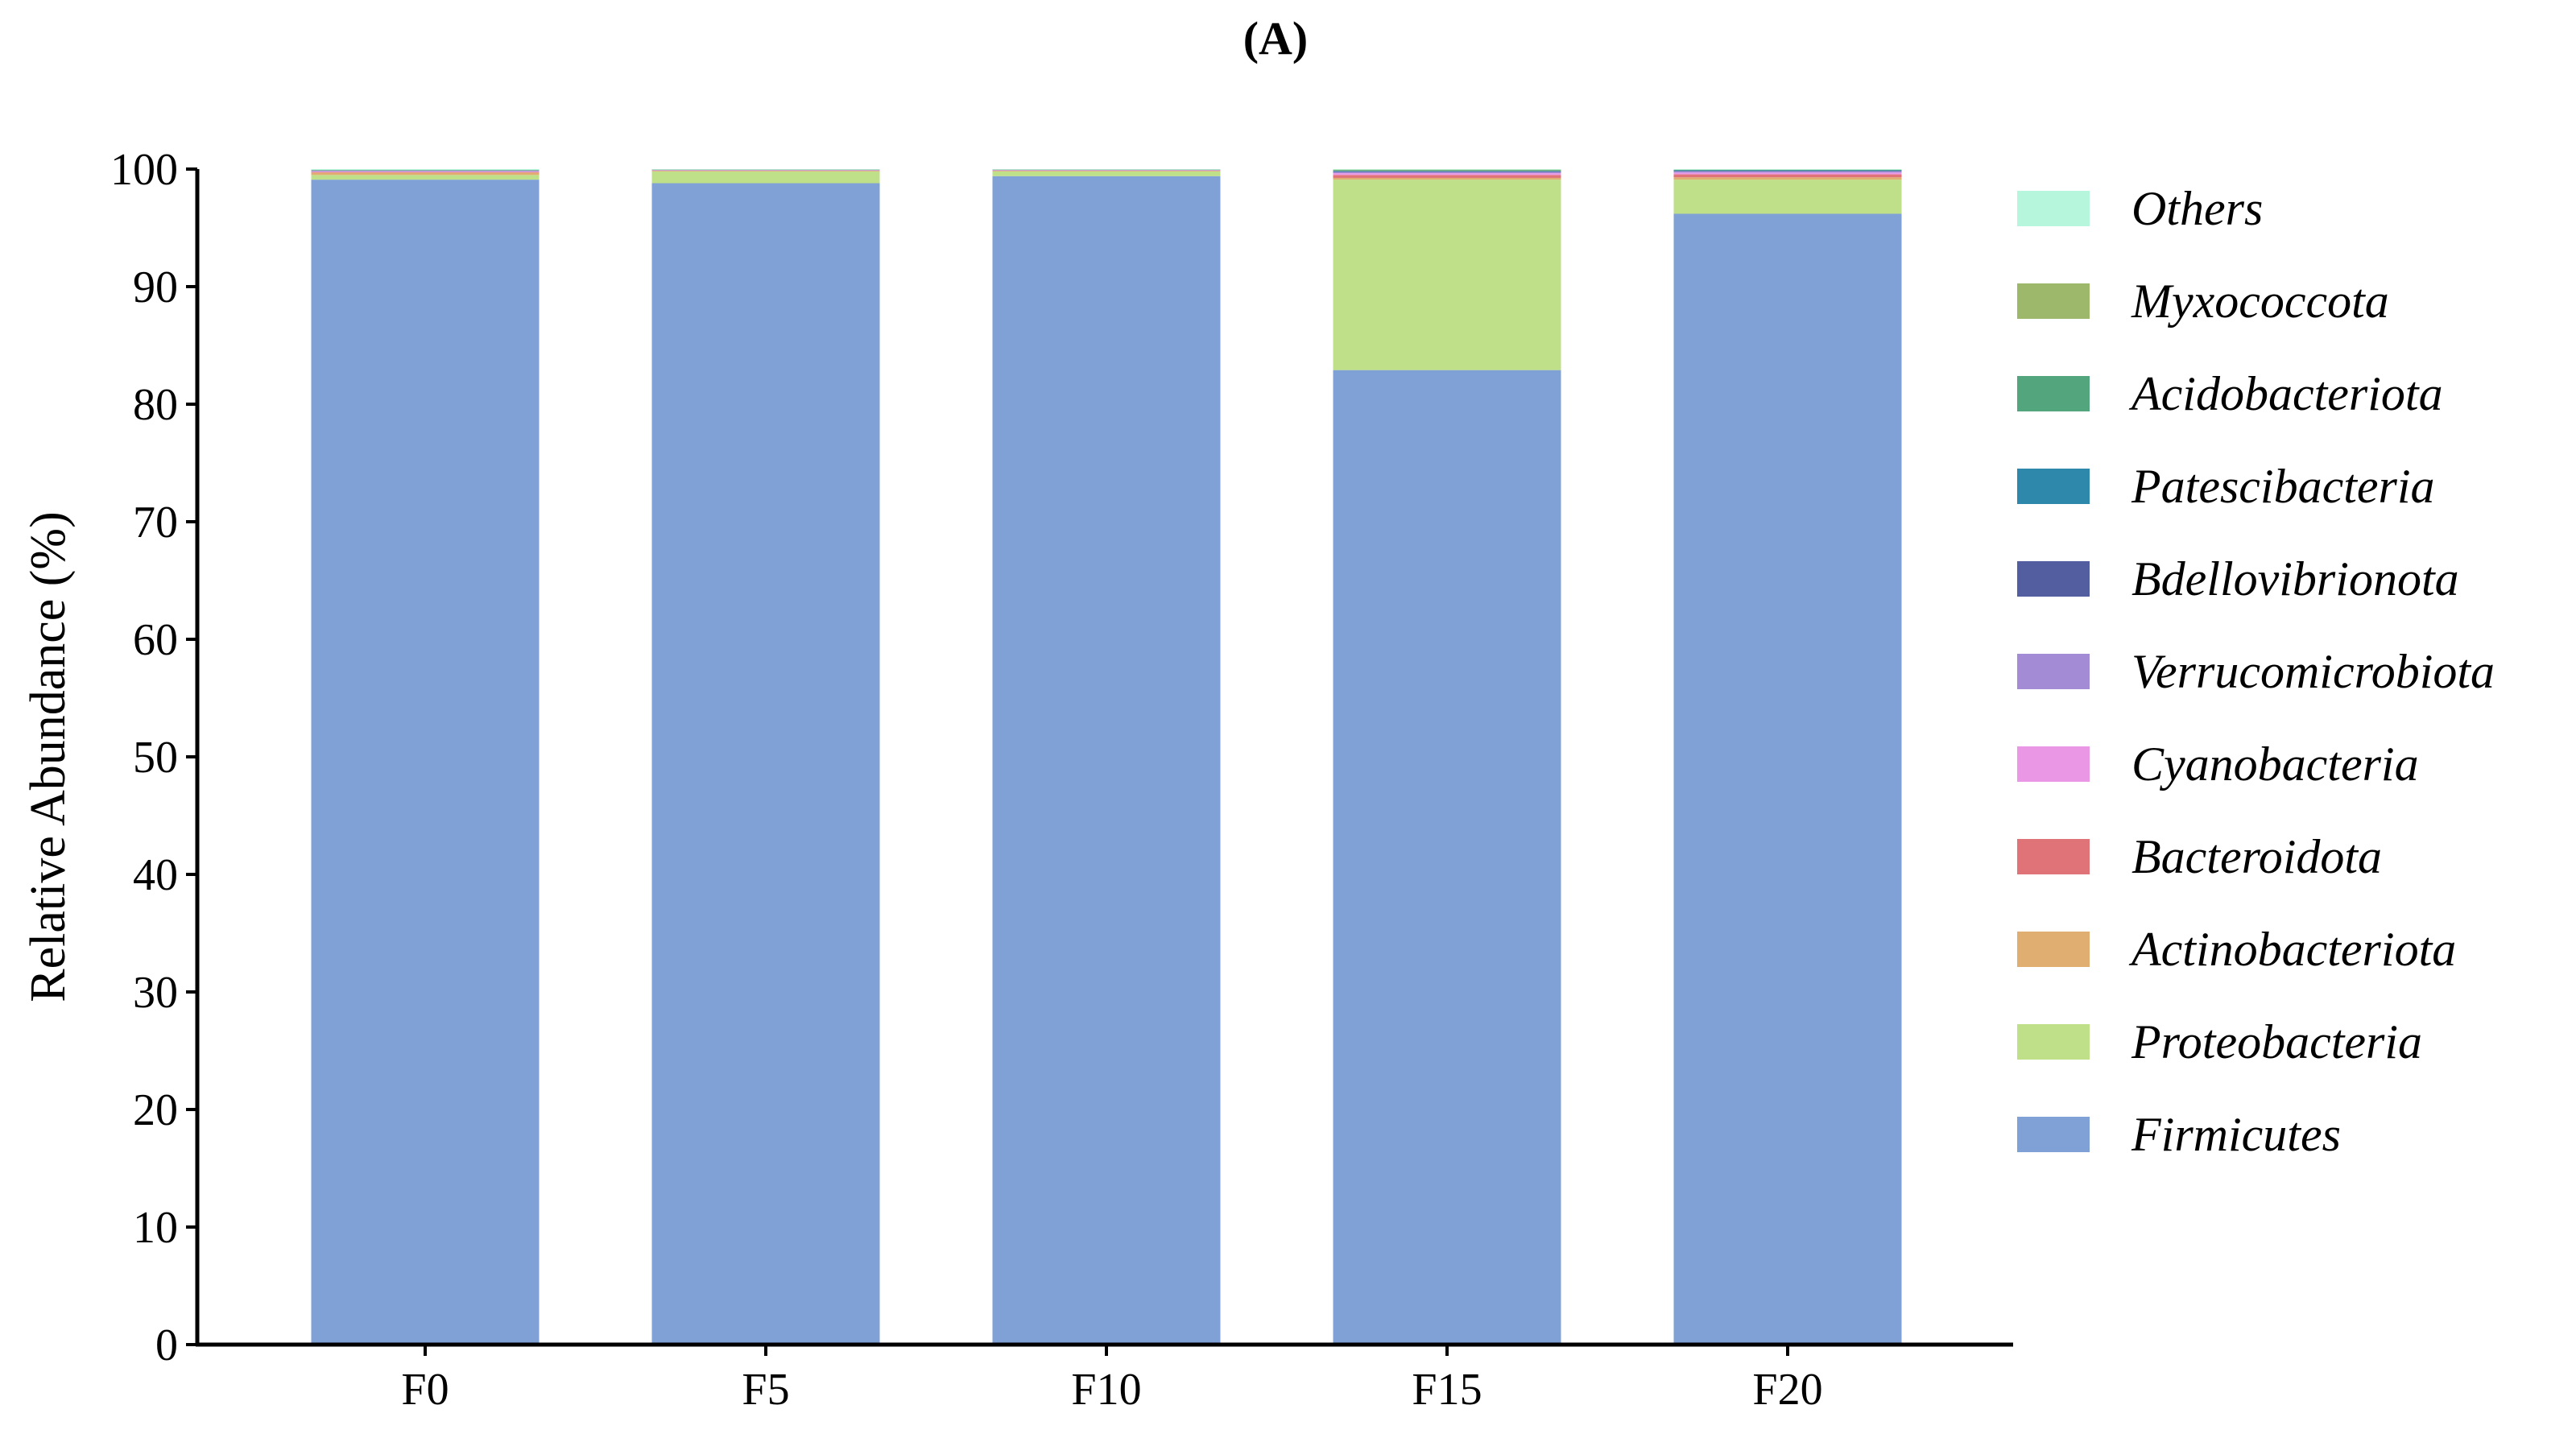  I want to click on bar-segment-f15-others, so click(1447, 169).